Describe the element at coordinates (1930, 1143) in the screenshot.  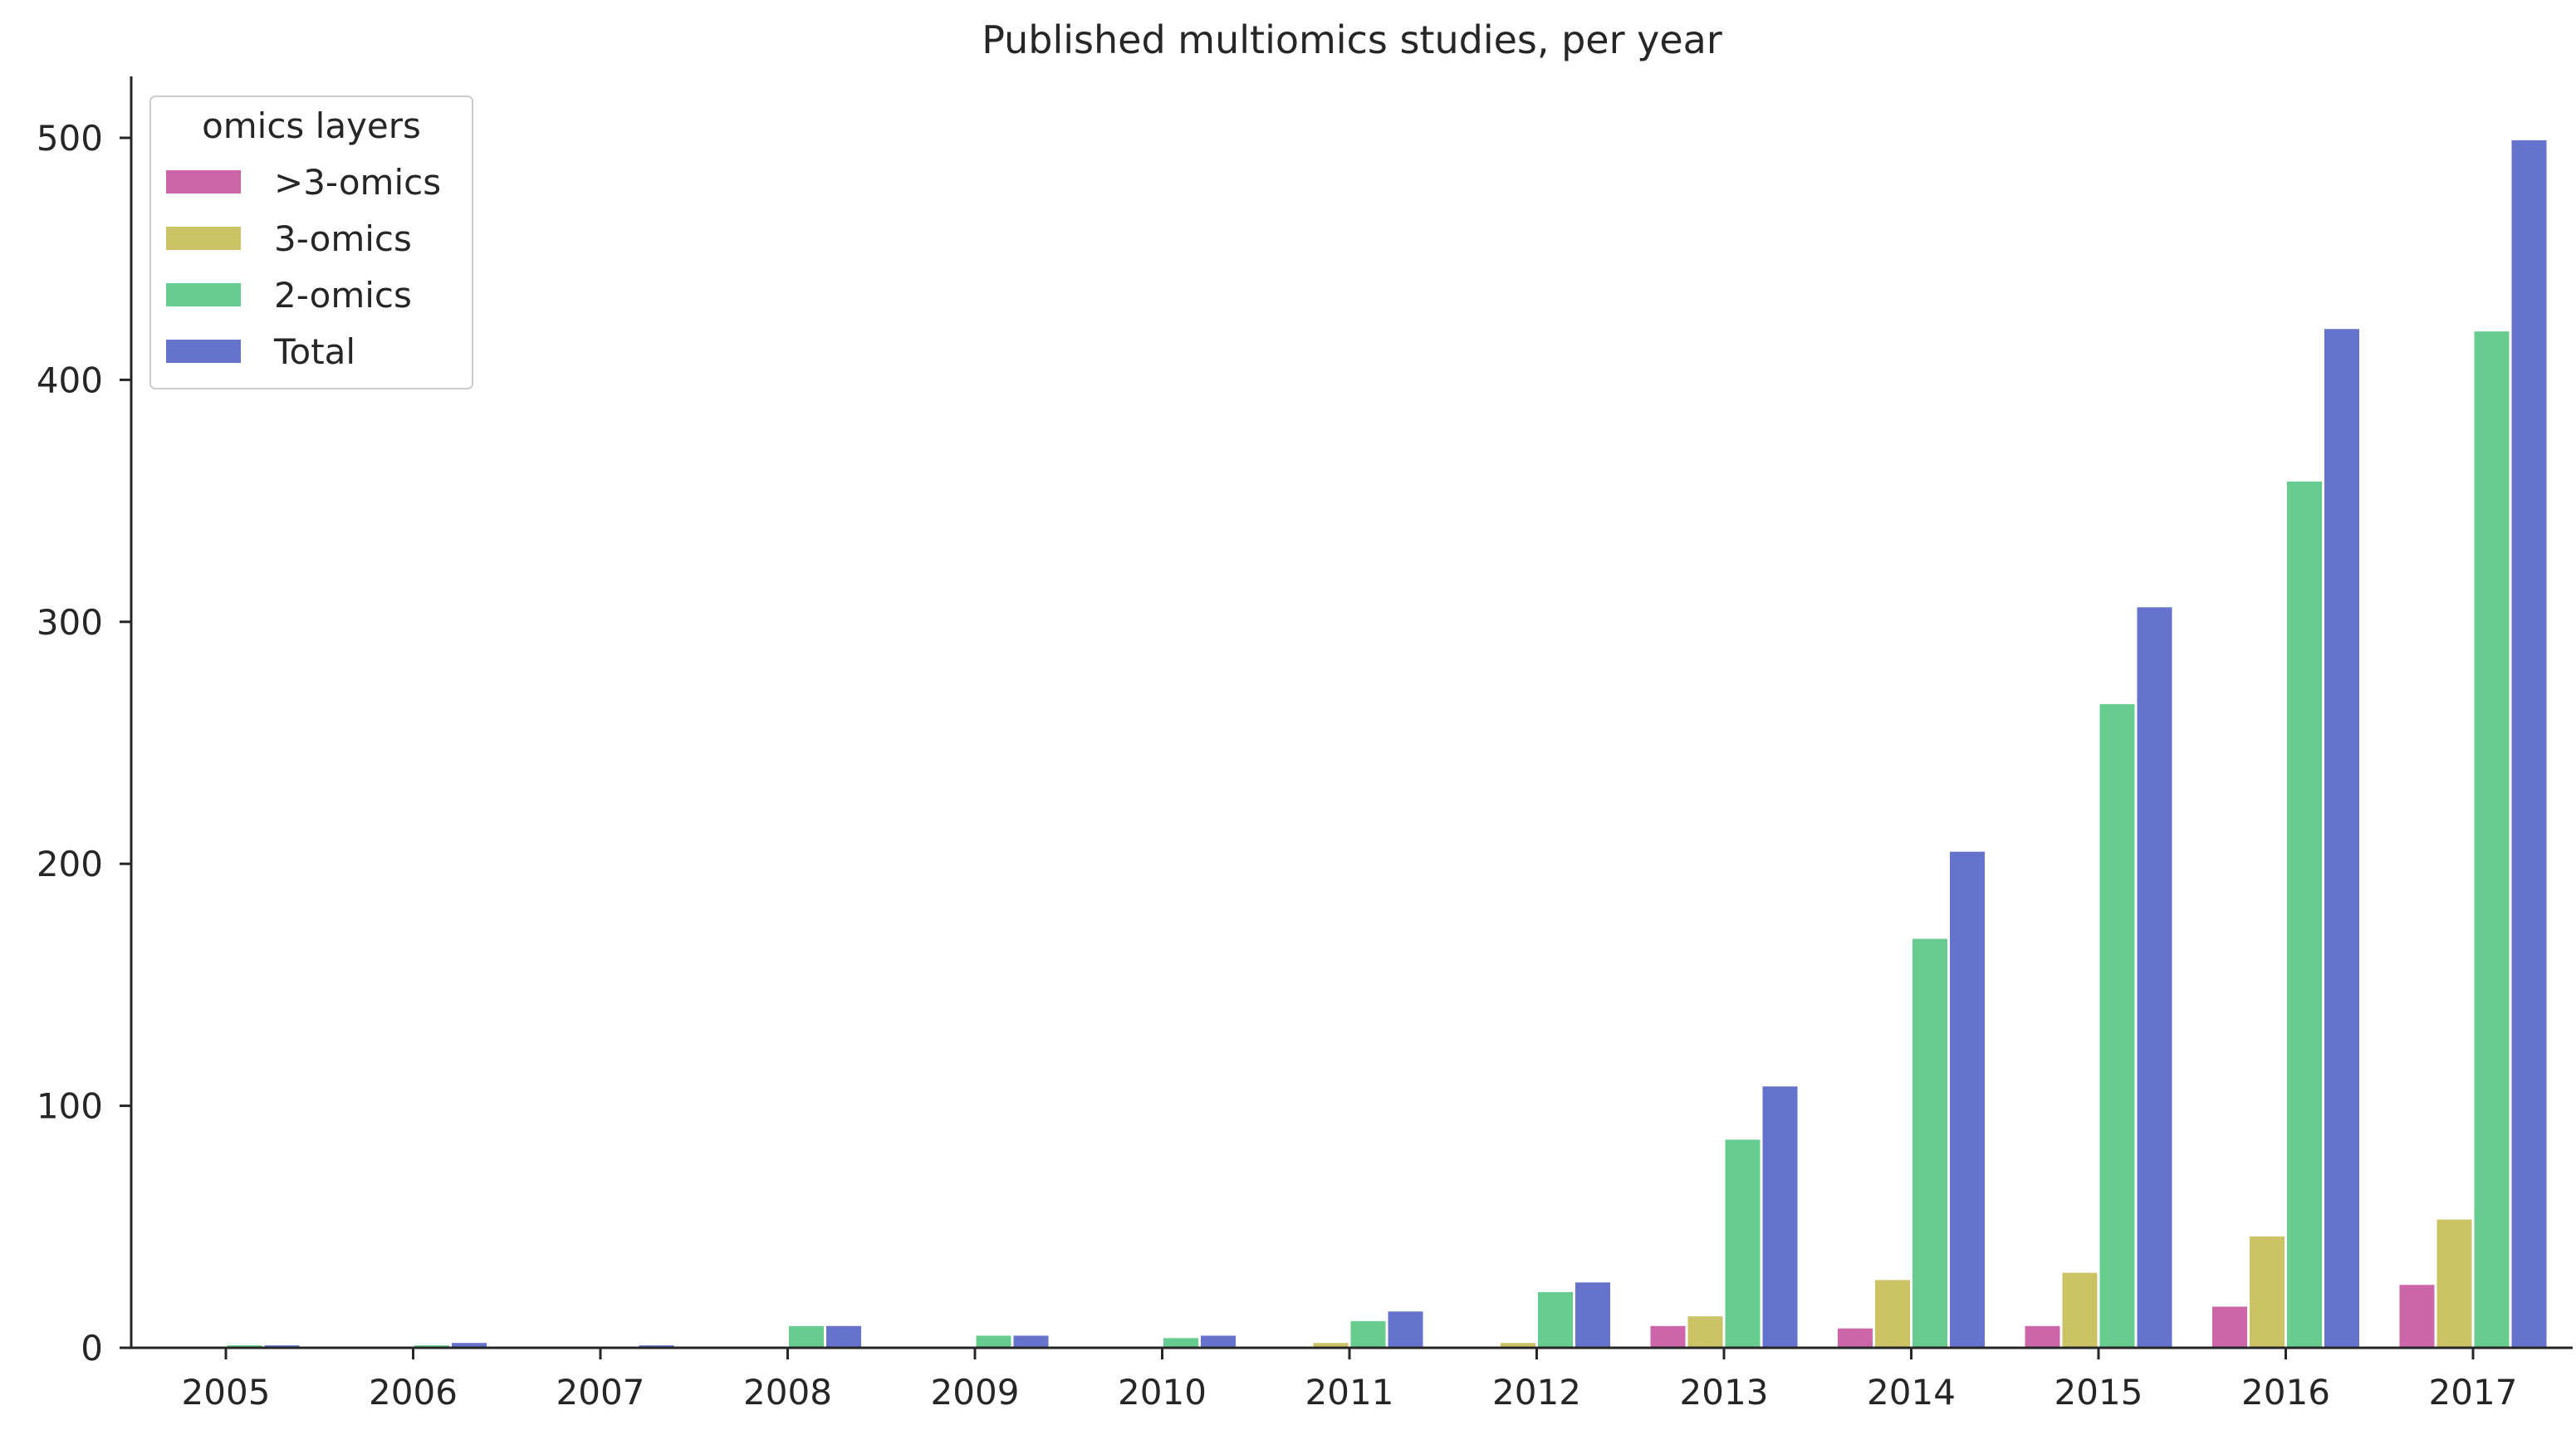
I see `bar-2omics-2014` at that location.